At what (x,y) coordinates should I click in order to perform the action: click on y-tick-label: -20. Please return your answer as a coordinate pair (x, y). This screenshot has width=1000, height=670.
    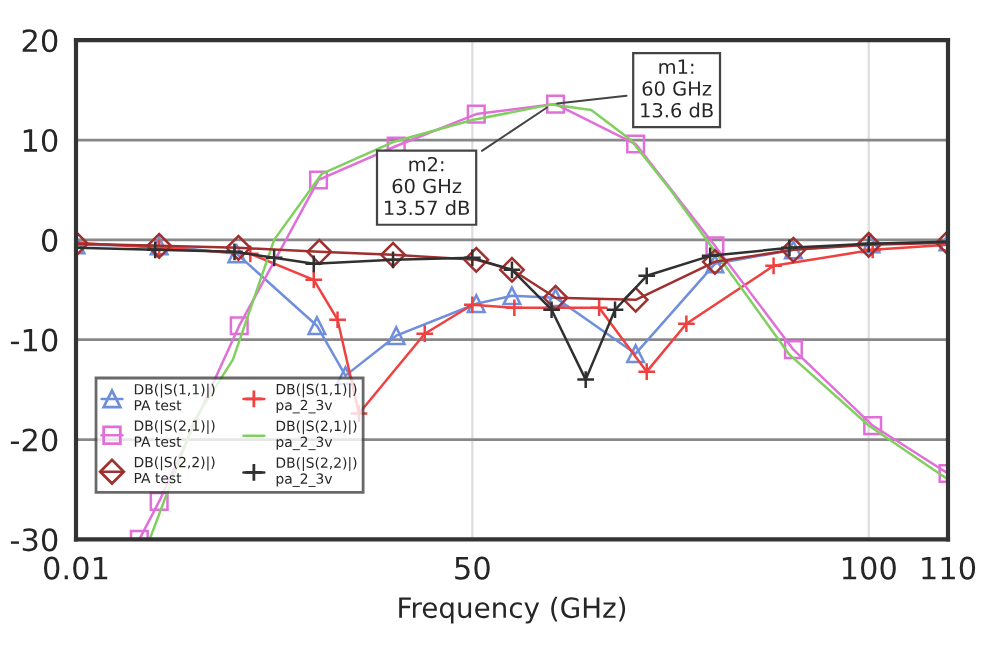
    Looking at the image, I should click on (34, 440).